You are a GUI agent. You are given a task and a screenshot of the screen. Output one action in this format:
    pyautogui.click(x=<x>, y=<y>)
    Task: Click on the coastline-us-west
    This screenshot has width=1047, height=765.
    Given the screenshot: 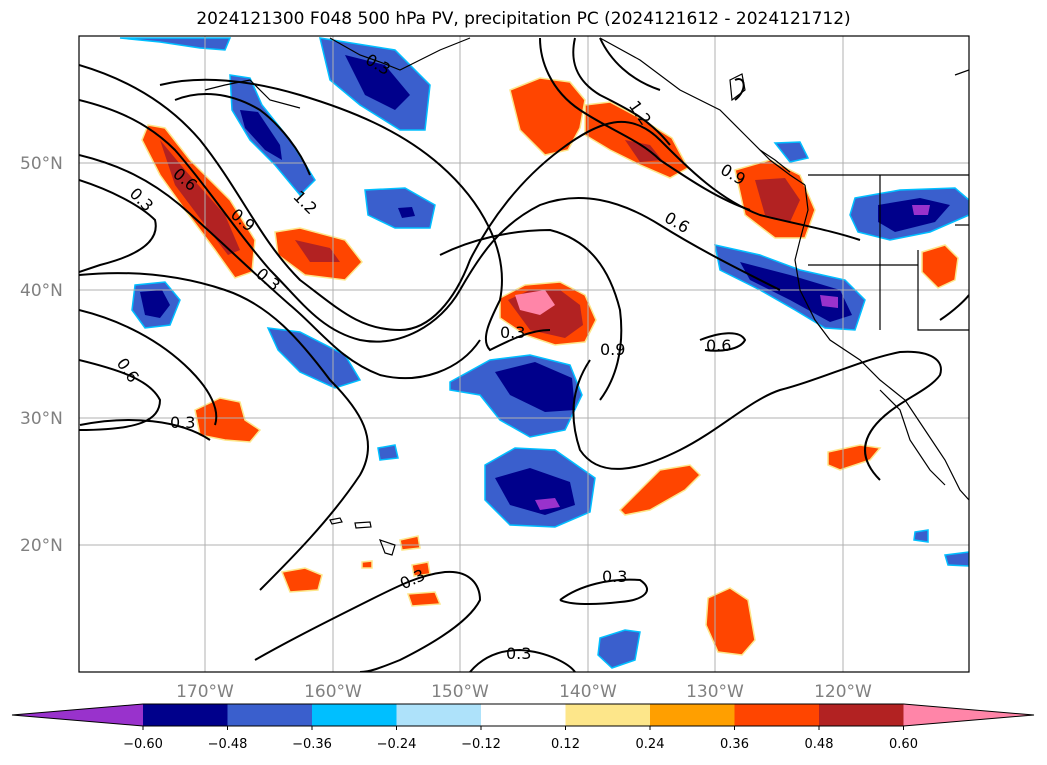 What is the action you would take?
    pyautogui.click(x=881, y=342)
    